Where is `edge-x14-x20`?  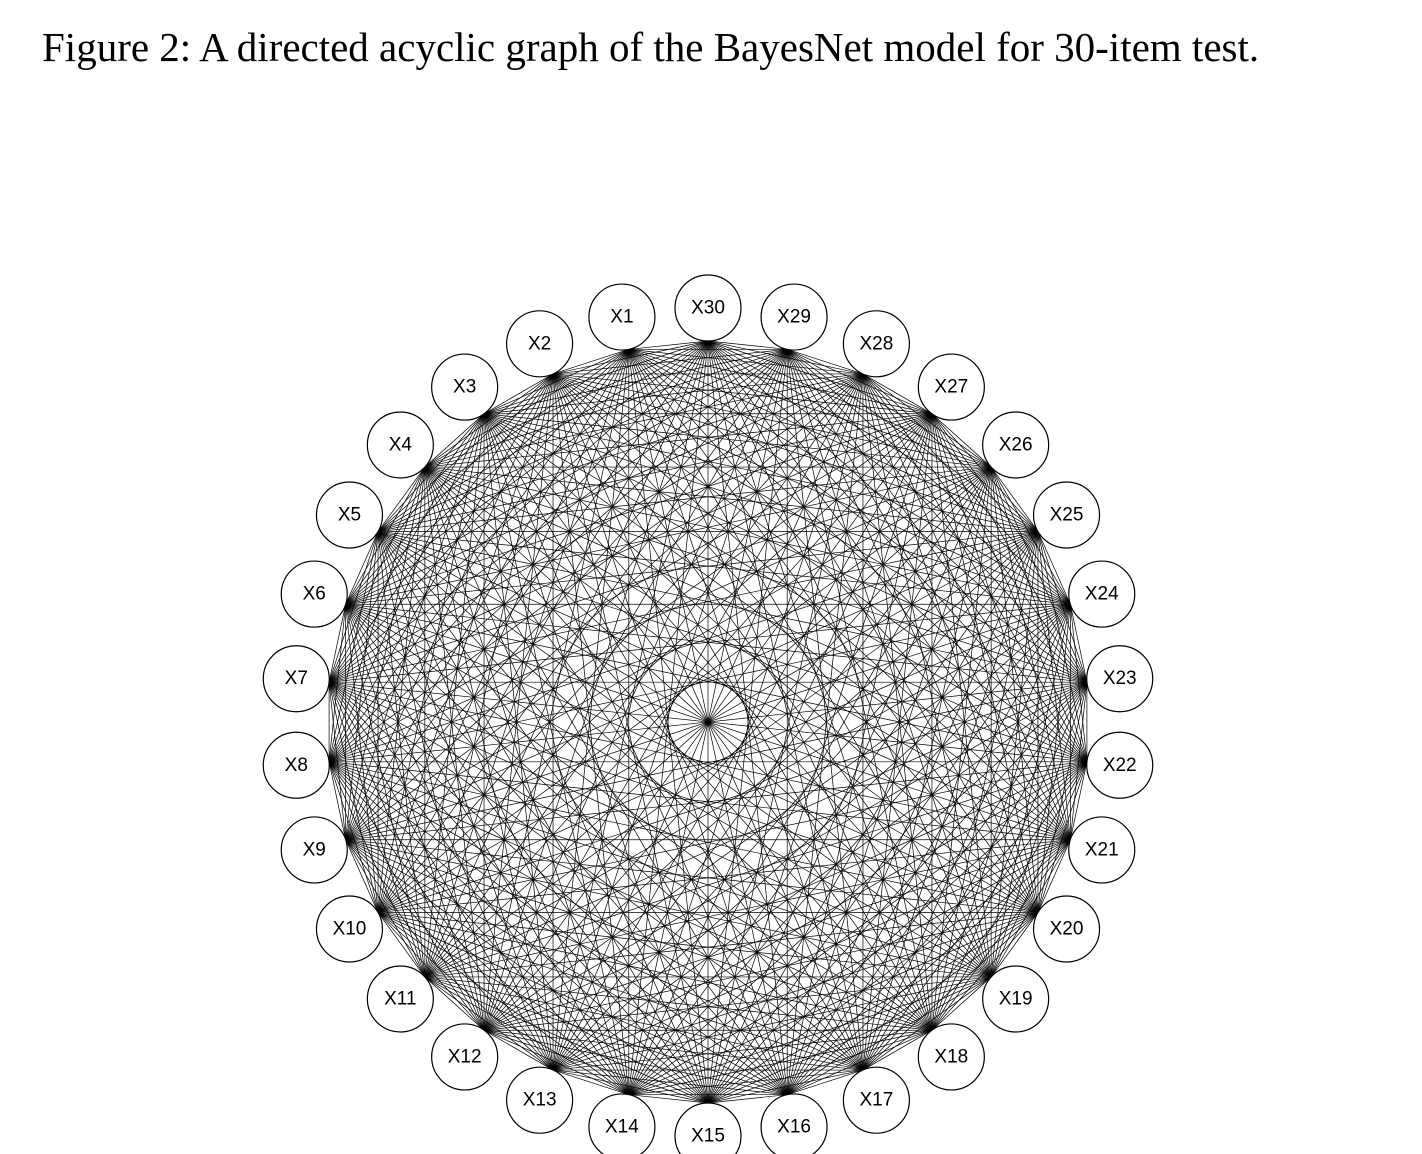
edge-x14-x20 is located at coordinates (833, 1003).